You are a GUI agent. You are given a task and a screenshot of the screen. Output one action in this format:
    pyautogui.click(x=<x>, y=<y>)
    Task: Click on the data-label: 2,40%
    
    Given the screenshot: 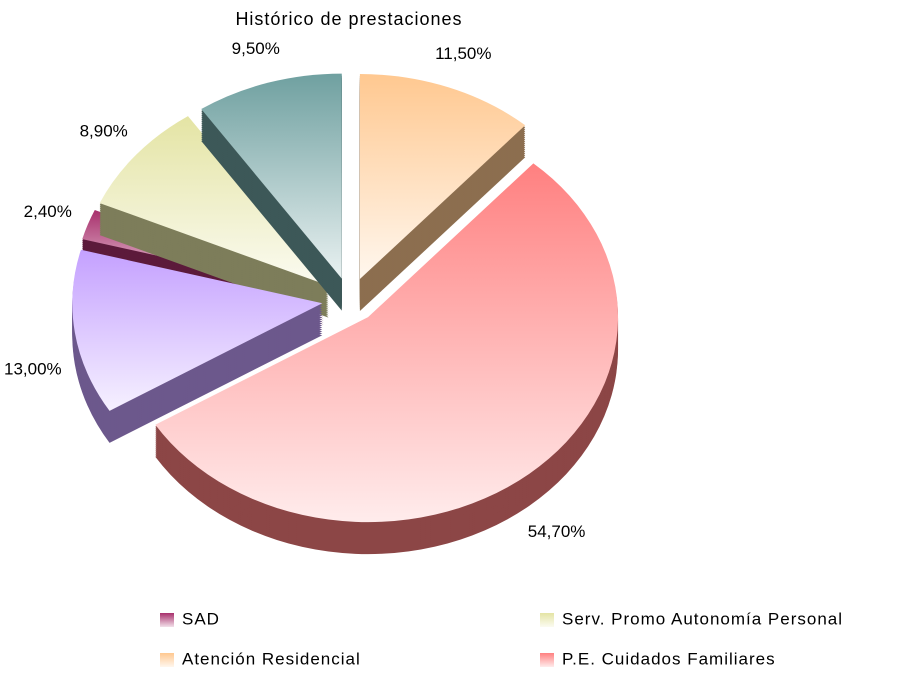 What is the action you would take?
    pyautogui.click(x=48, y=211)
    